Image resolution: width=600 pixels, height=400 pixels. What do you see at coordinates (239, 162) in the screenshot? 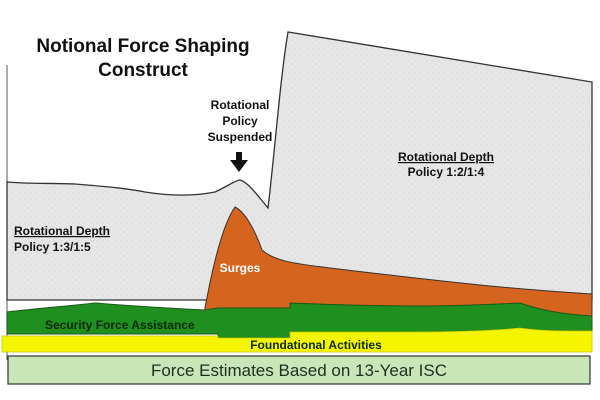
I see `down-arrow-icon` at bounding box center [239, 162].